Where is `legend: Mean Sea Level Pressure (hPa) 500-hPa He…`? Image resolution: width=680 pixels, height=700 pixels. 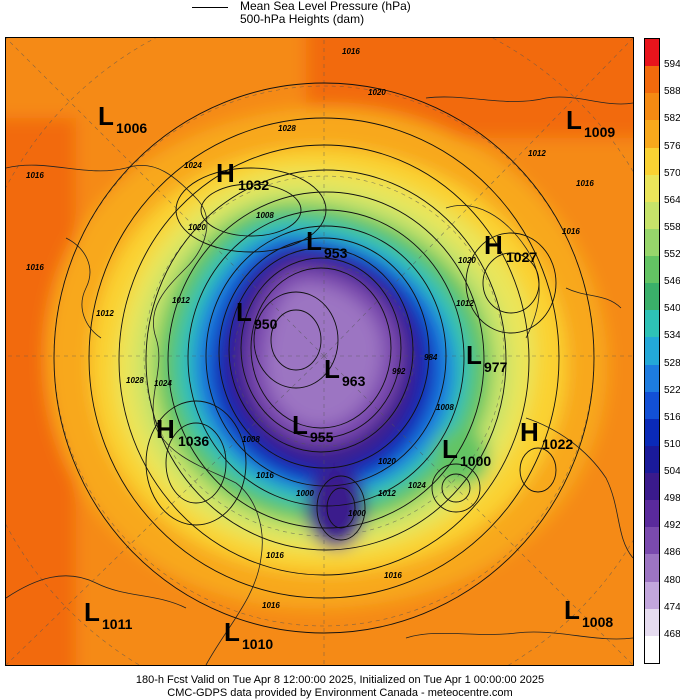 legend: Mean Sea Level Pressure (hPa) 500-hPa He… is located at coordinates (340, 18).